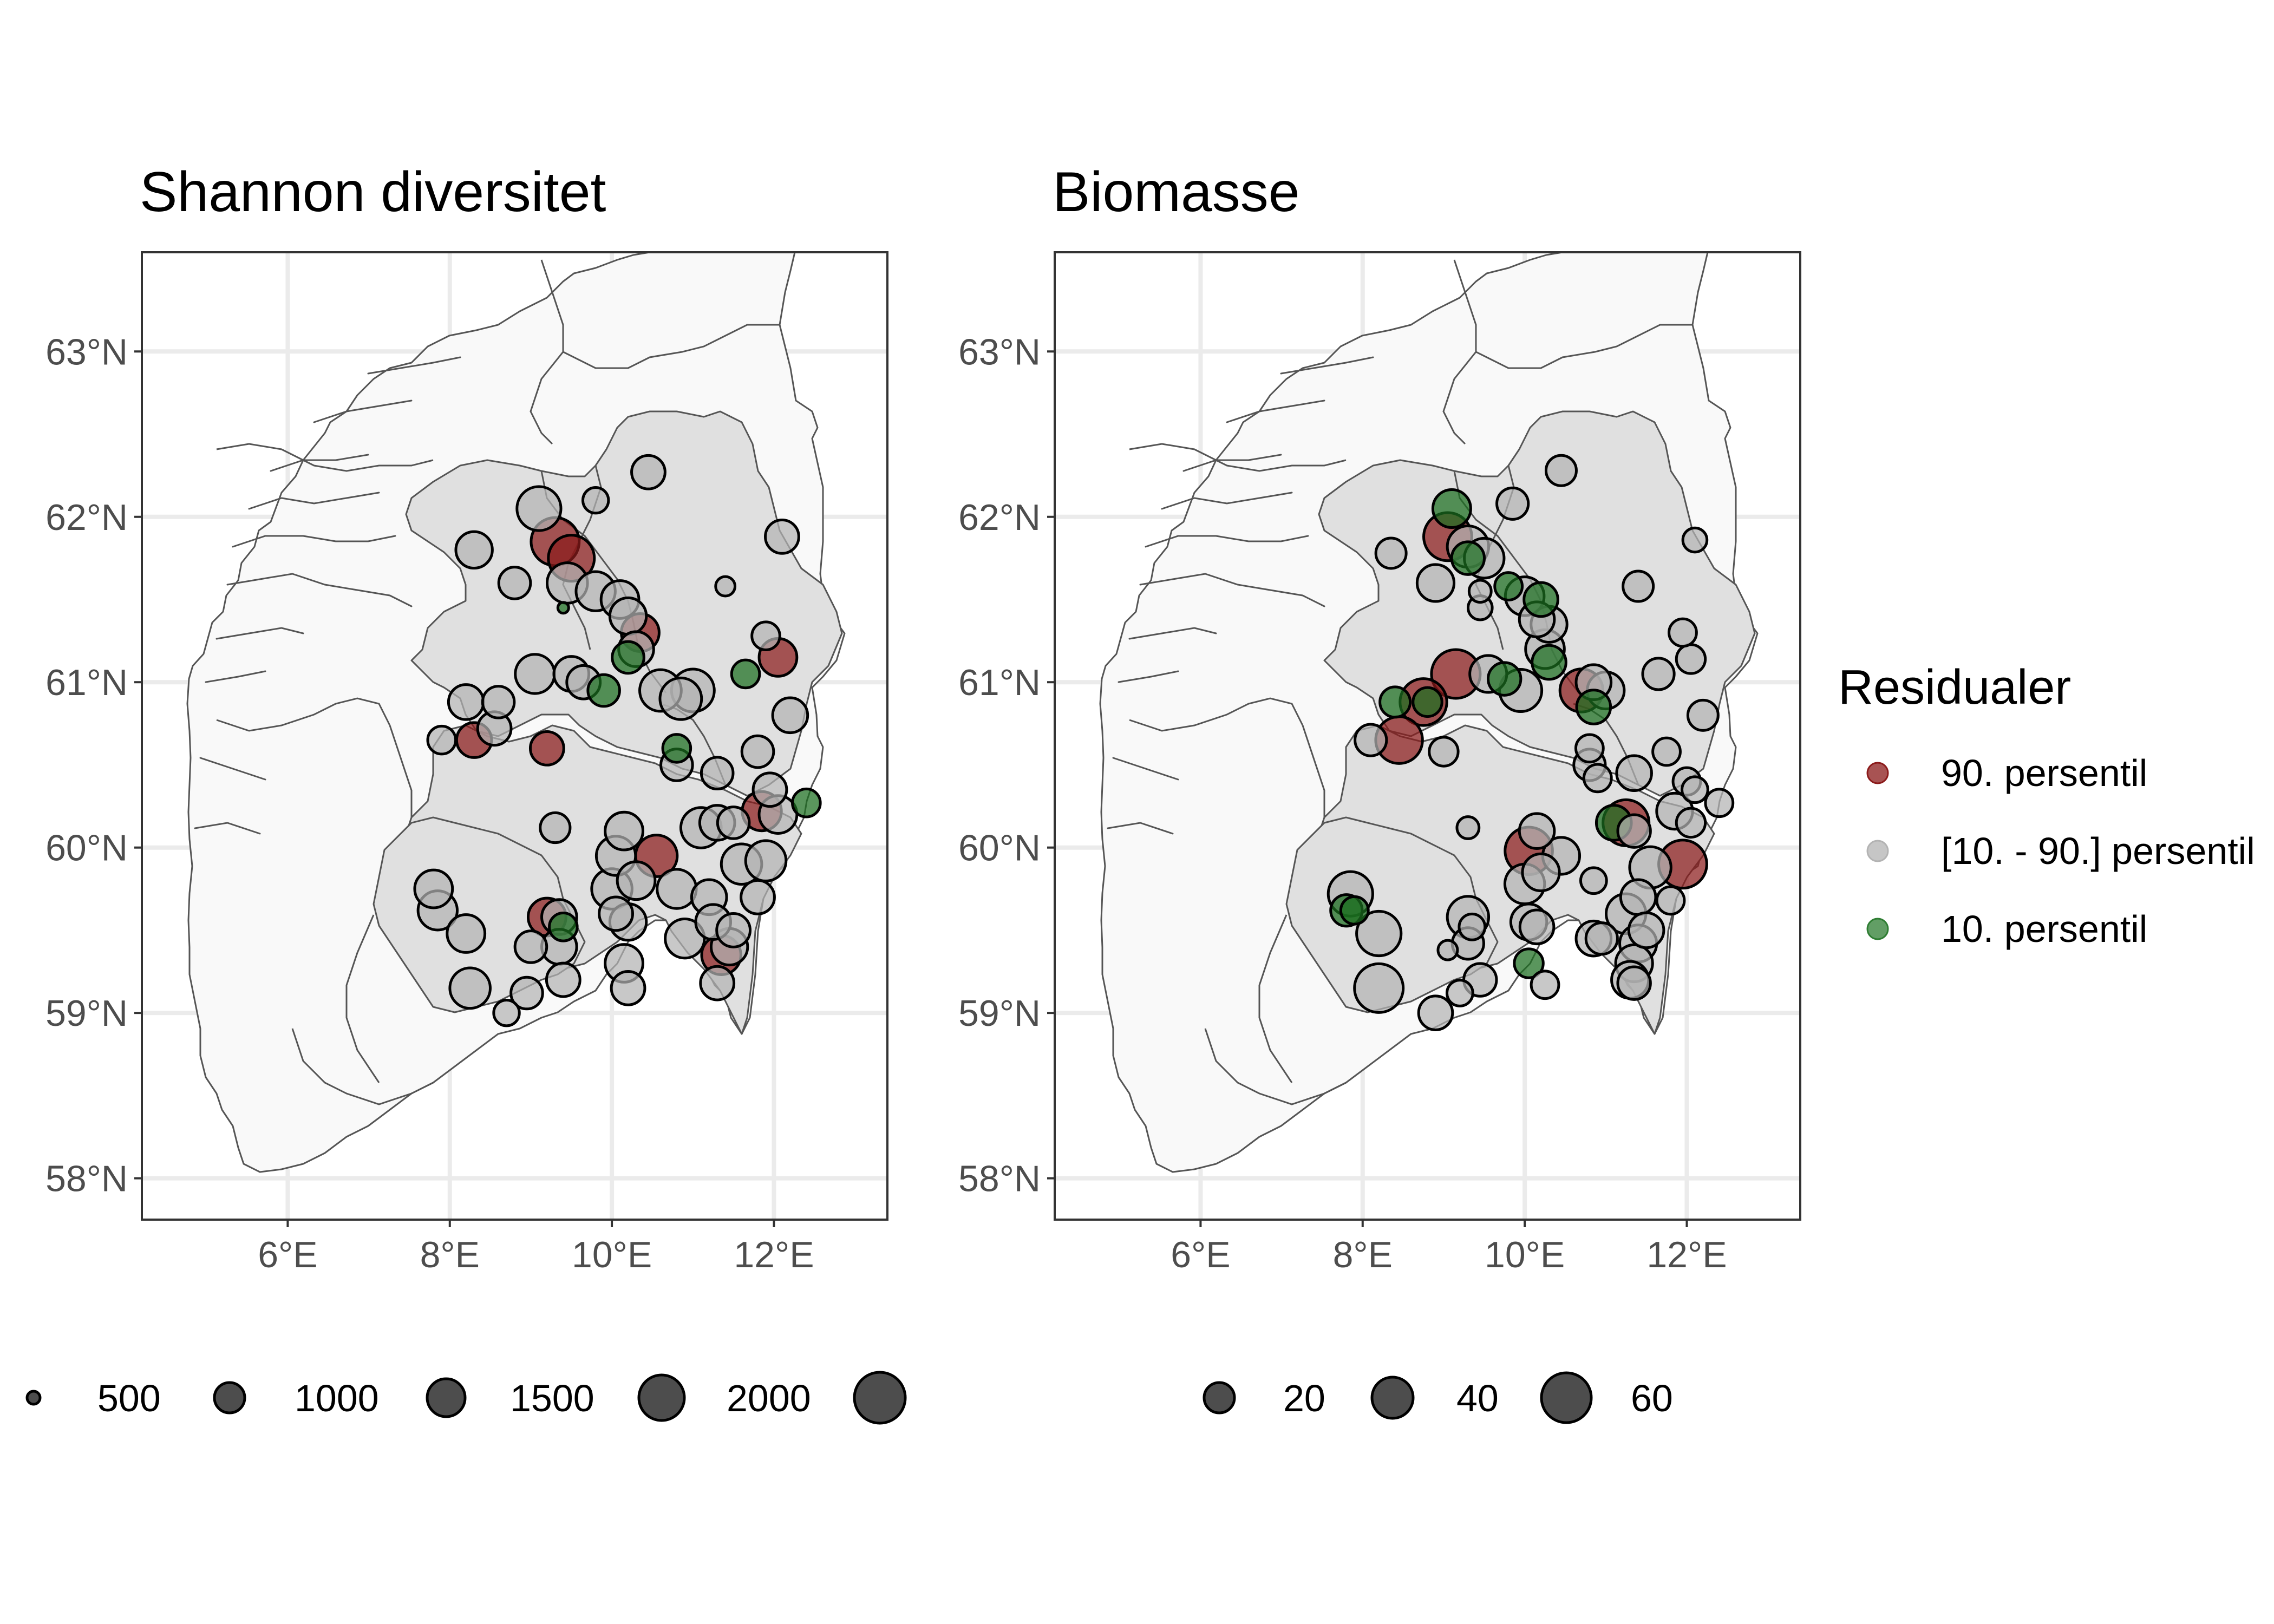 Image resolution: width=2274 pixels, height=1624 pixels. I want to click on size-legend-biomasse: 20 40 60, so click(1438, 1398).